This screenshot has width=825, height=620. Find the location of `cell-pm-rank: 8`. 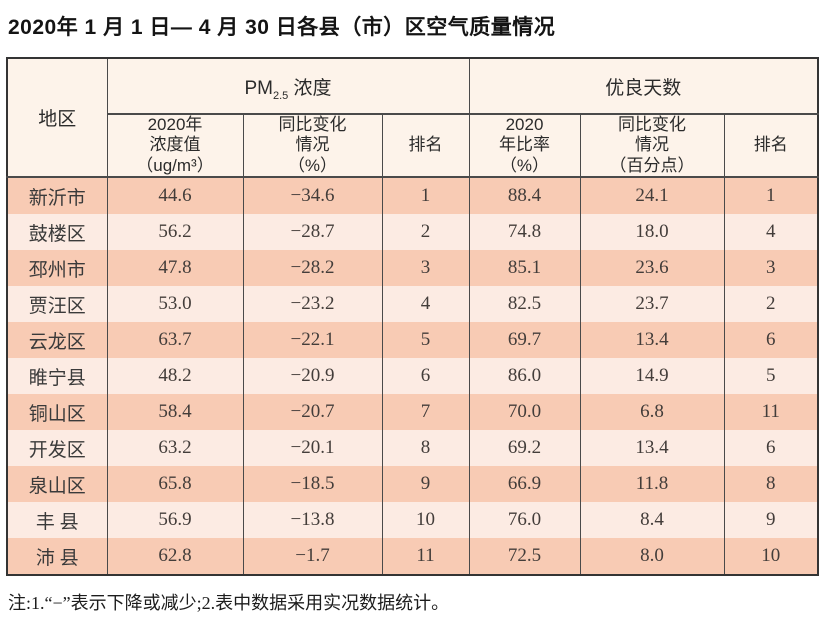

cell-pm-rank: 8 is located at coordinates (425, 448).